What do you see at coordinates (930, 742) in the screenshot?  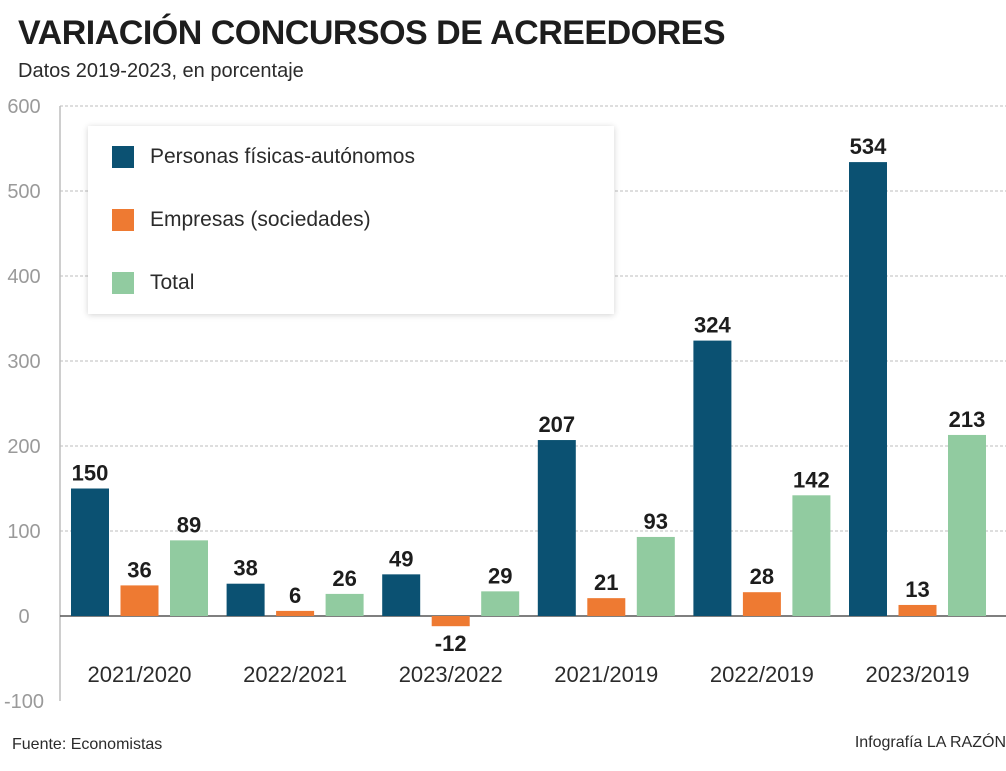 I see `credit-note: Infografía LA RAZÓN` at bounding box center [930, 742].